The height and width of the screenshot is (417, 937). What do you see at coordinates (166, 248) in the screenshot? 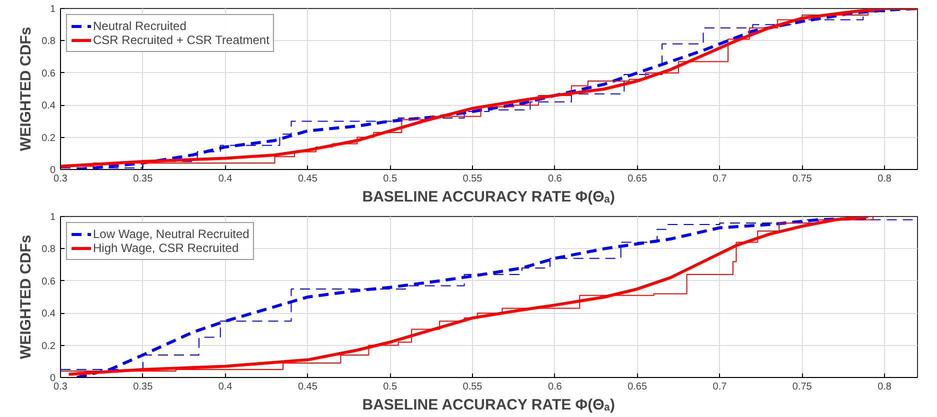
I see `legend-label: High Wage, CSR Recruited` at bounding box center [166, 248].